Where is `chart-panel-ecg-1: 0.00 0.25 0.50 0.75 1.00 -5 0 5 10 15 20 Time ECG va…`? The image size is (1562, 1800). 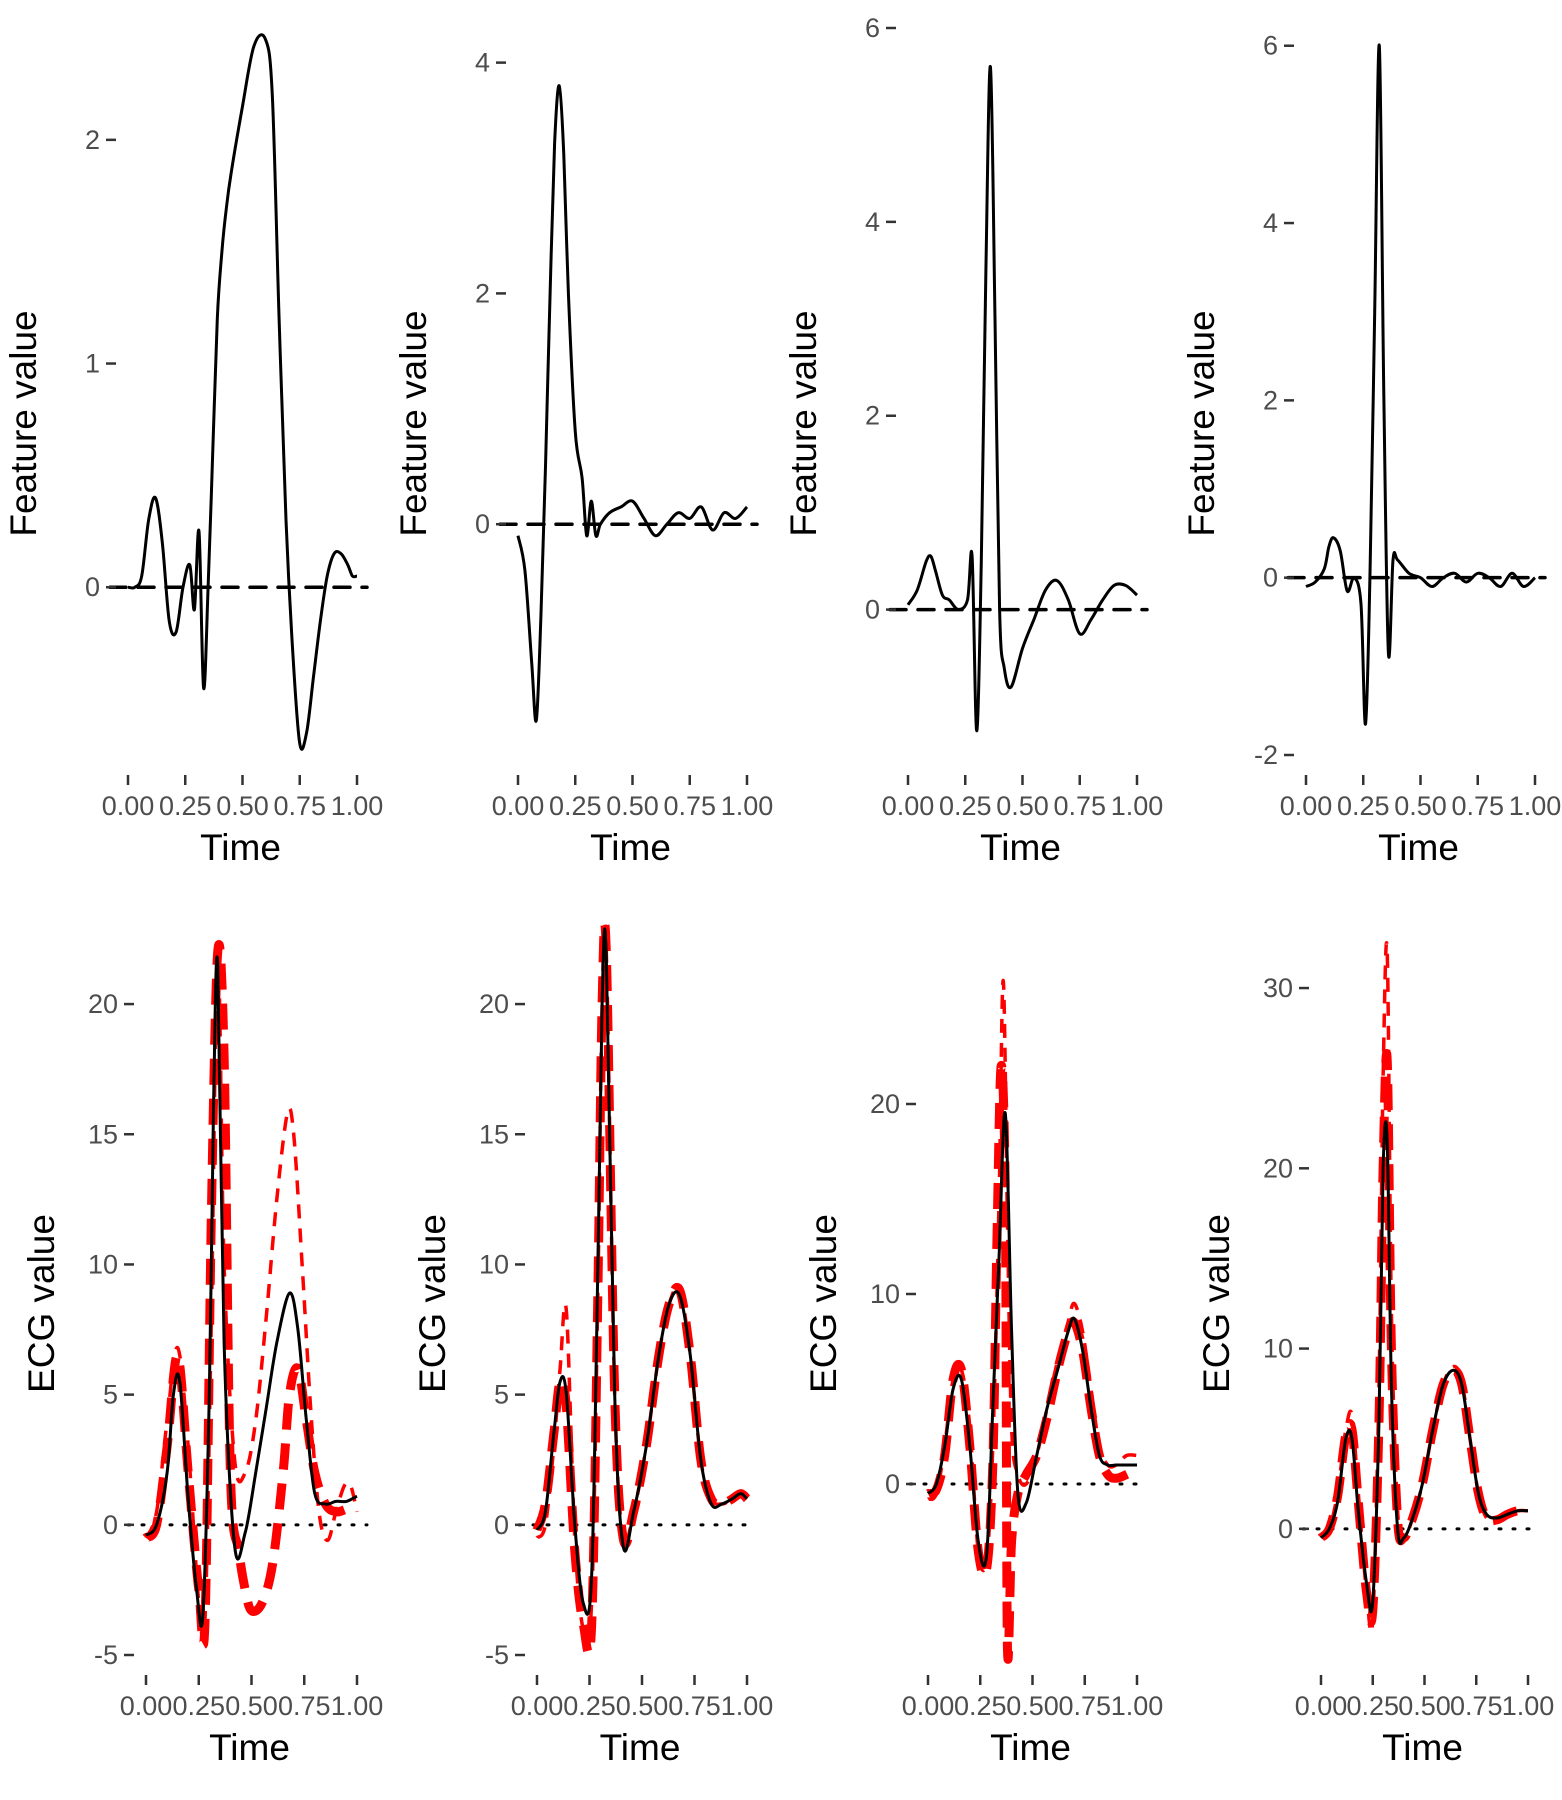 chart-panel-ecg-1: 0.00 0.25 0.50 0.75 1.00 -5 0 5 10 15 20 Time ECG va… is located at coordinates (202, 1354).